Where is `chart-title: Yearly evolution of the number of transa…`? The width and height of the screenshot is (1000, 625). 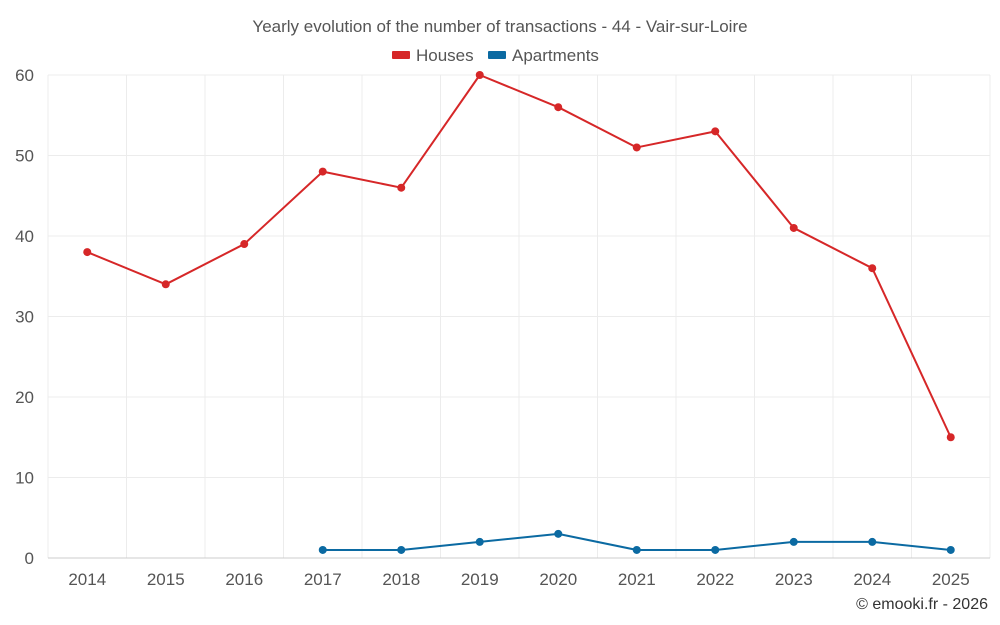
chart-title: Yearly evolution of the number of transa… is located at coordinates (499, 26).